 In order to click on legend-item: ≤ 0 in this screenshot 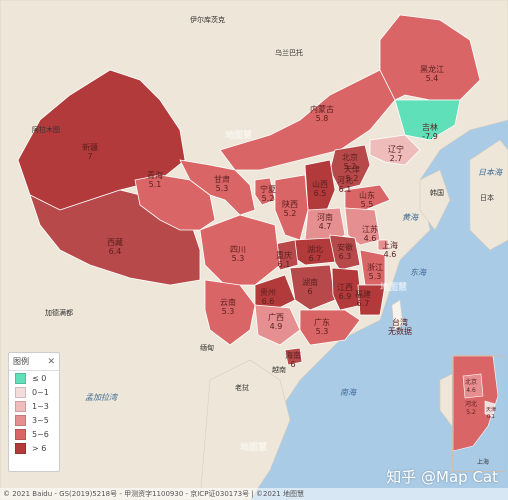, I will do `click(34, 378)`.